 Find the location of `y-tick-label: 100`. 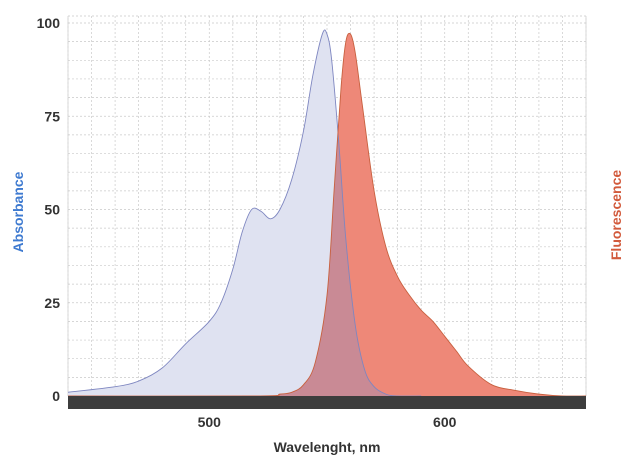

y-tick-label: 100 is located at coordinates (49, 23).